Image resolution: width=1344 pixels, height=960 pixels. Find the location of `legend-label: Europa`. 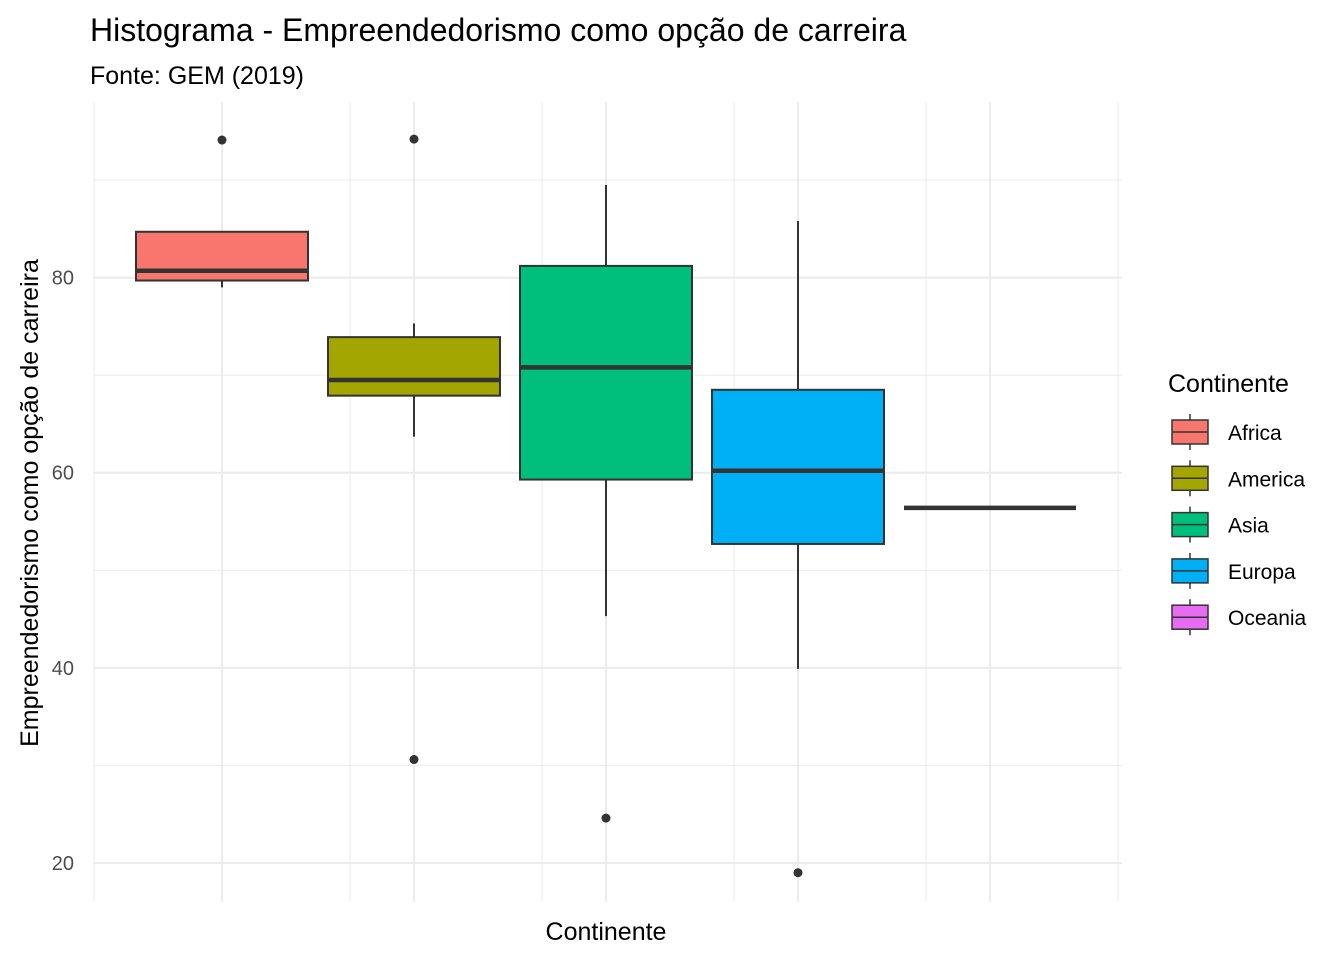

legend-label: Europa is located at coordinates (1262, 572).